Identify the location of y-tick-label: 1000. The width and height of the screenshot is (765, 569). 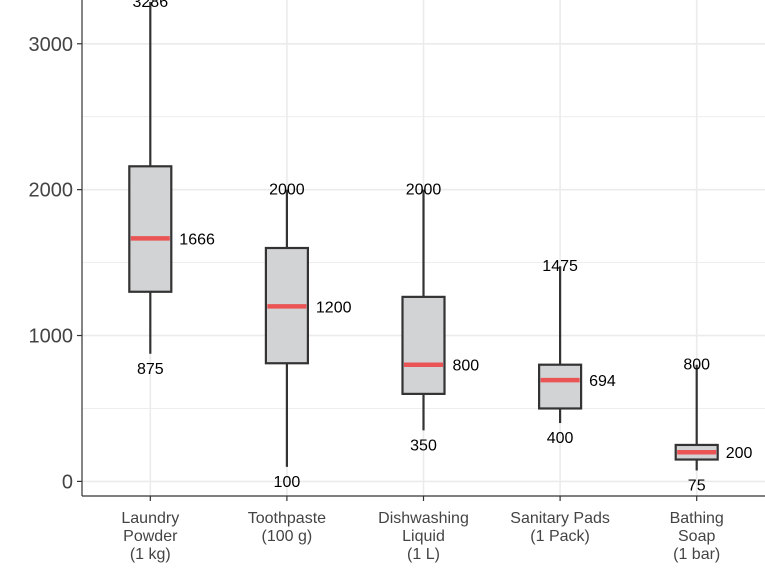
(51, 337).